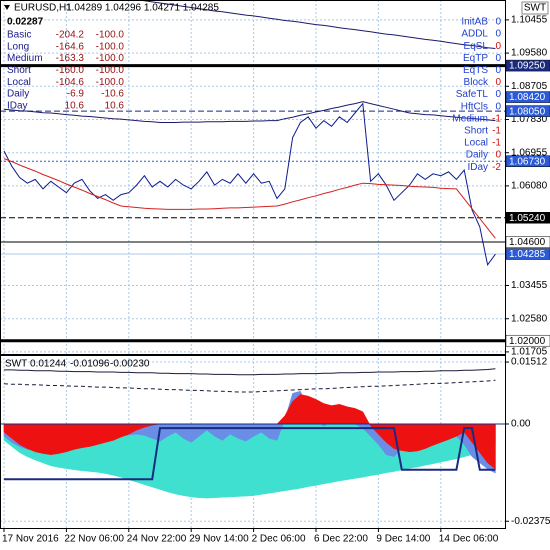 The width and height of the screenshot is (550, 550). I want to click on level-label: 1.06730, so click(527, 161).